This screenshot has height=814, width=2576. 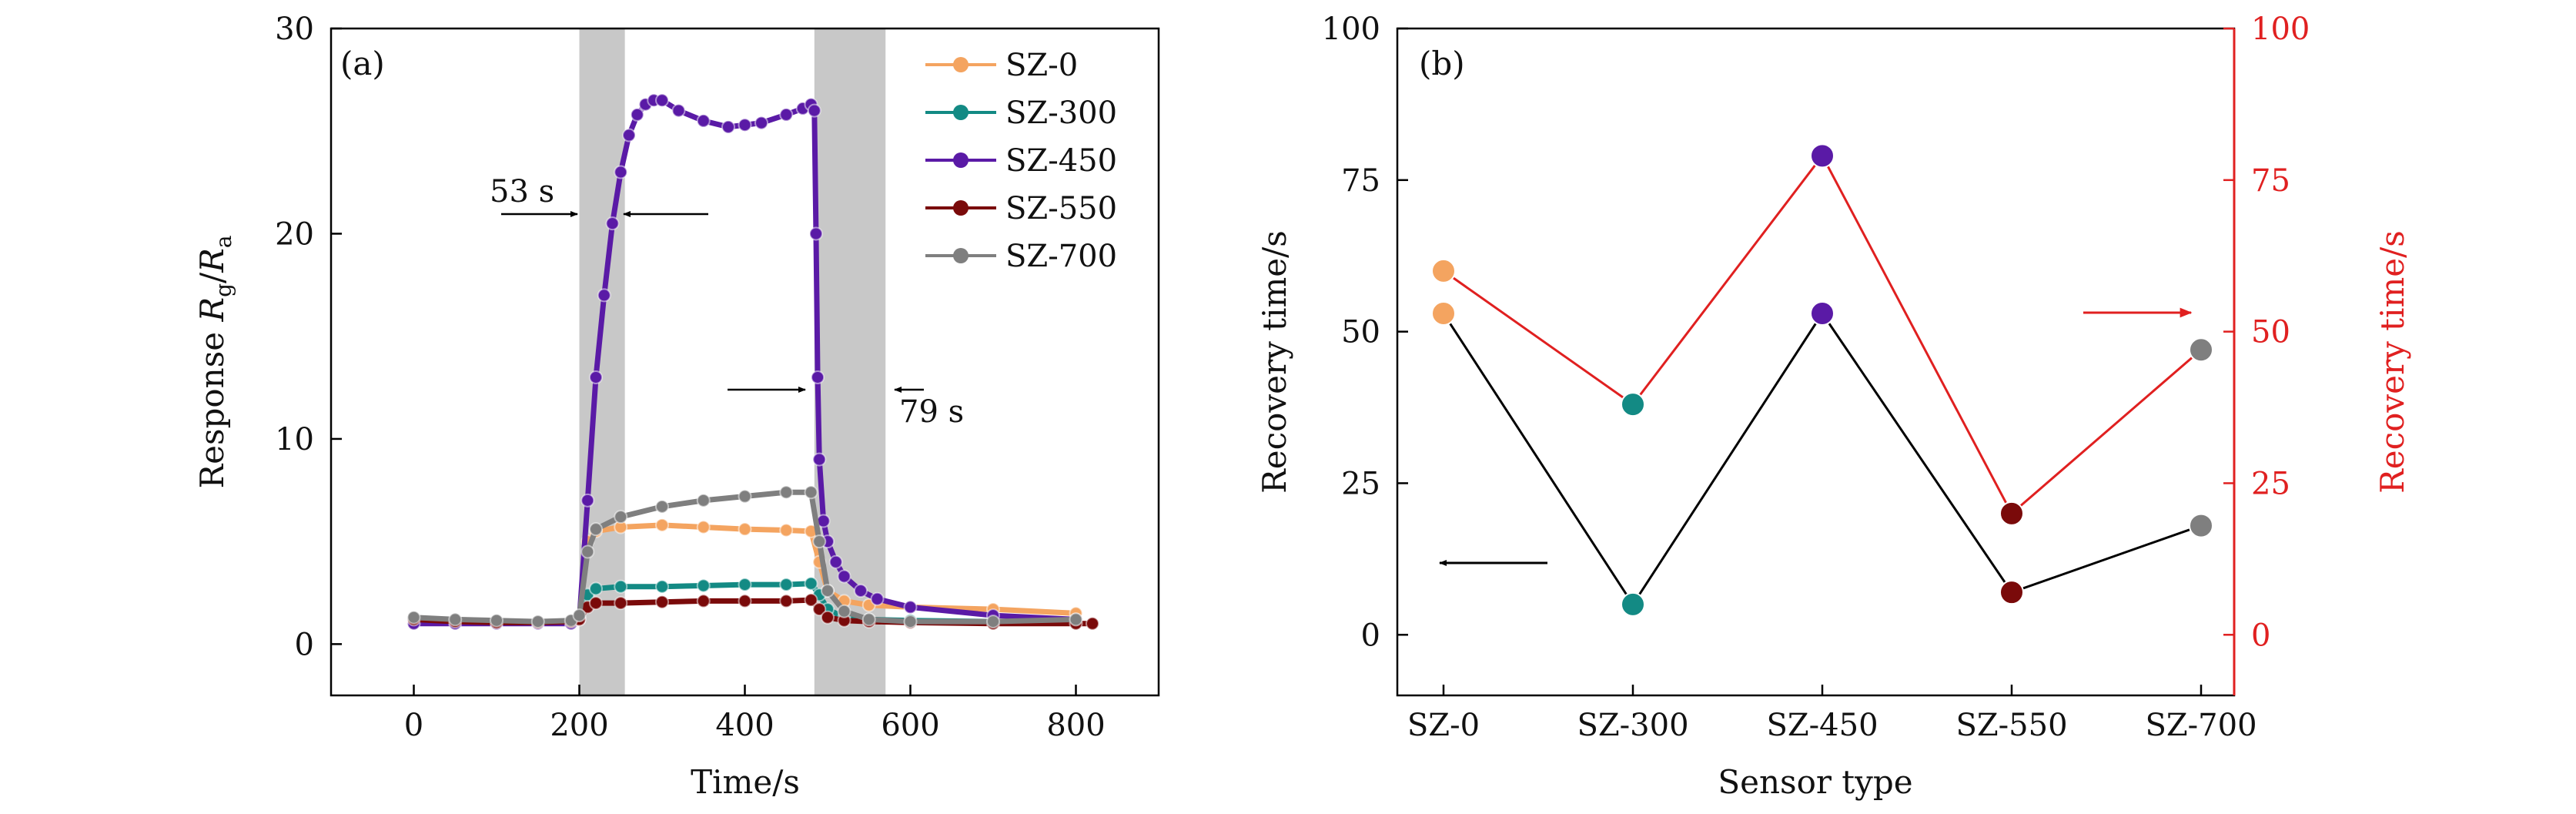 What do you see at coordinates (744, 725) in the screenshot?
I see `x-tick-label: 400` at bounding box center [744, 725].